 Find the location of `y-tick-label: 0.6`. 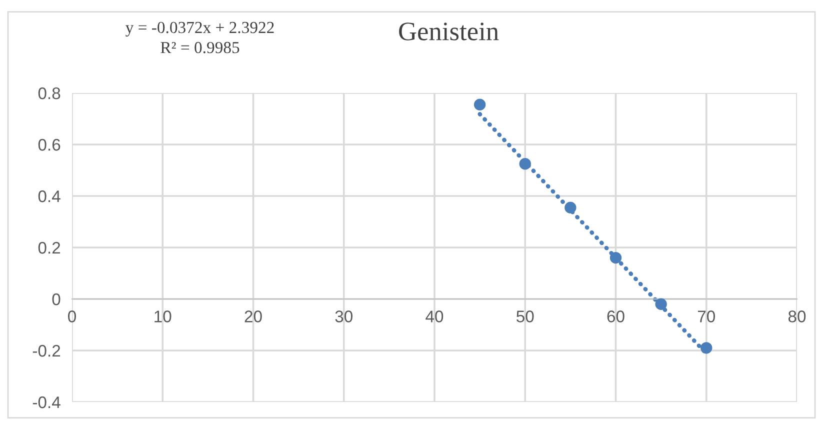

y-tick-label: 0.6 is located at coordinates (49, 144).